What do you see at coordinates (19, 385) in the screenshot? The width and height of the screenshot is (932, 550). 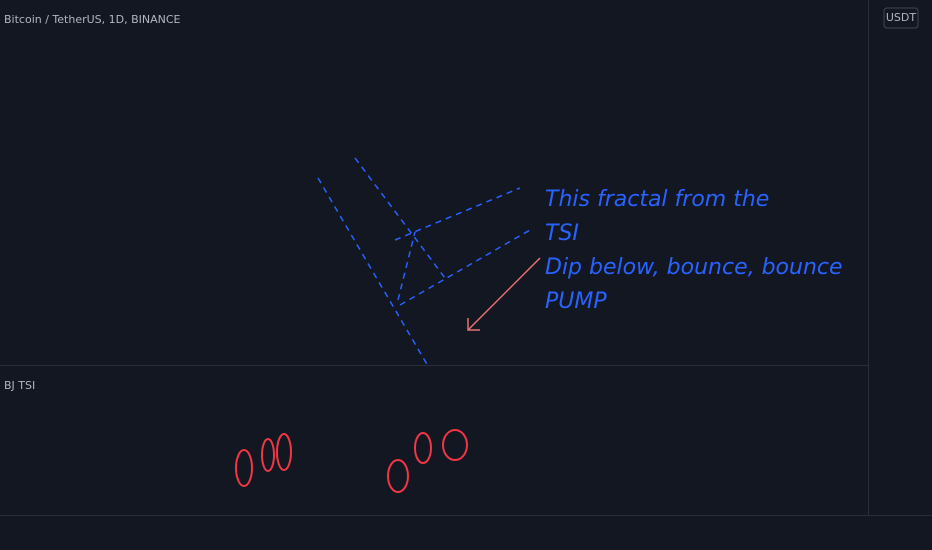 I see `indicator-title: BJ TSI` at bounding box center [19, 385].